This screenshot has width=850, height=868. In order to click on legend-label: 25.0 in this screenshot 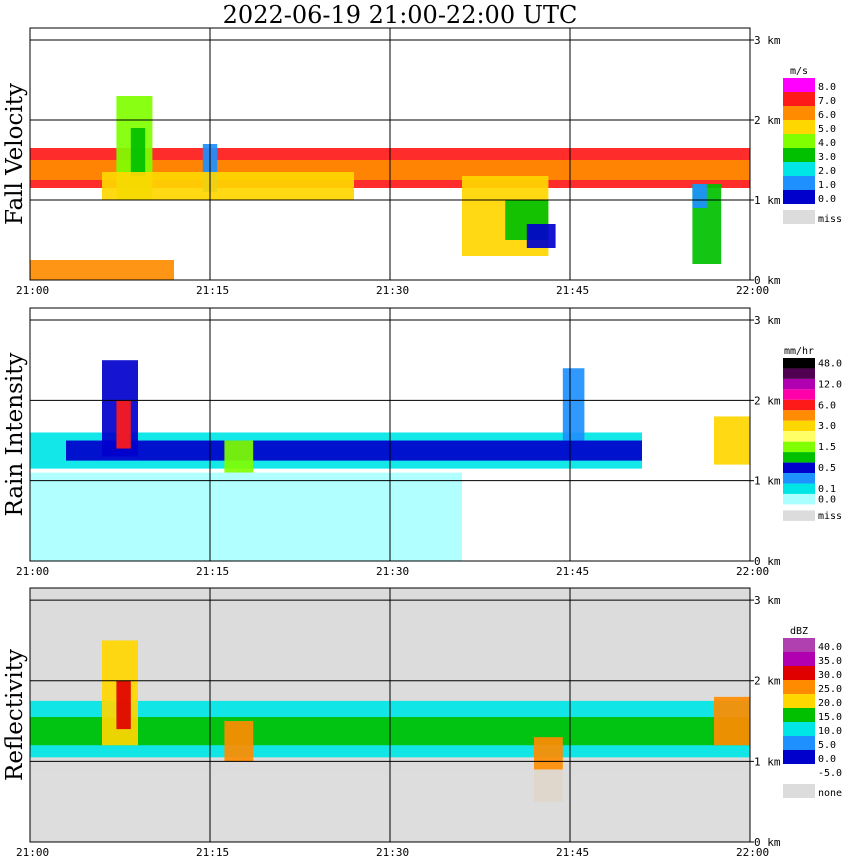, I will do `click(830, 689)`.